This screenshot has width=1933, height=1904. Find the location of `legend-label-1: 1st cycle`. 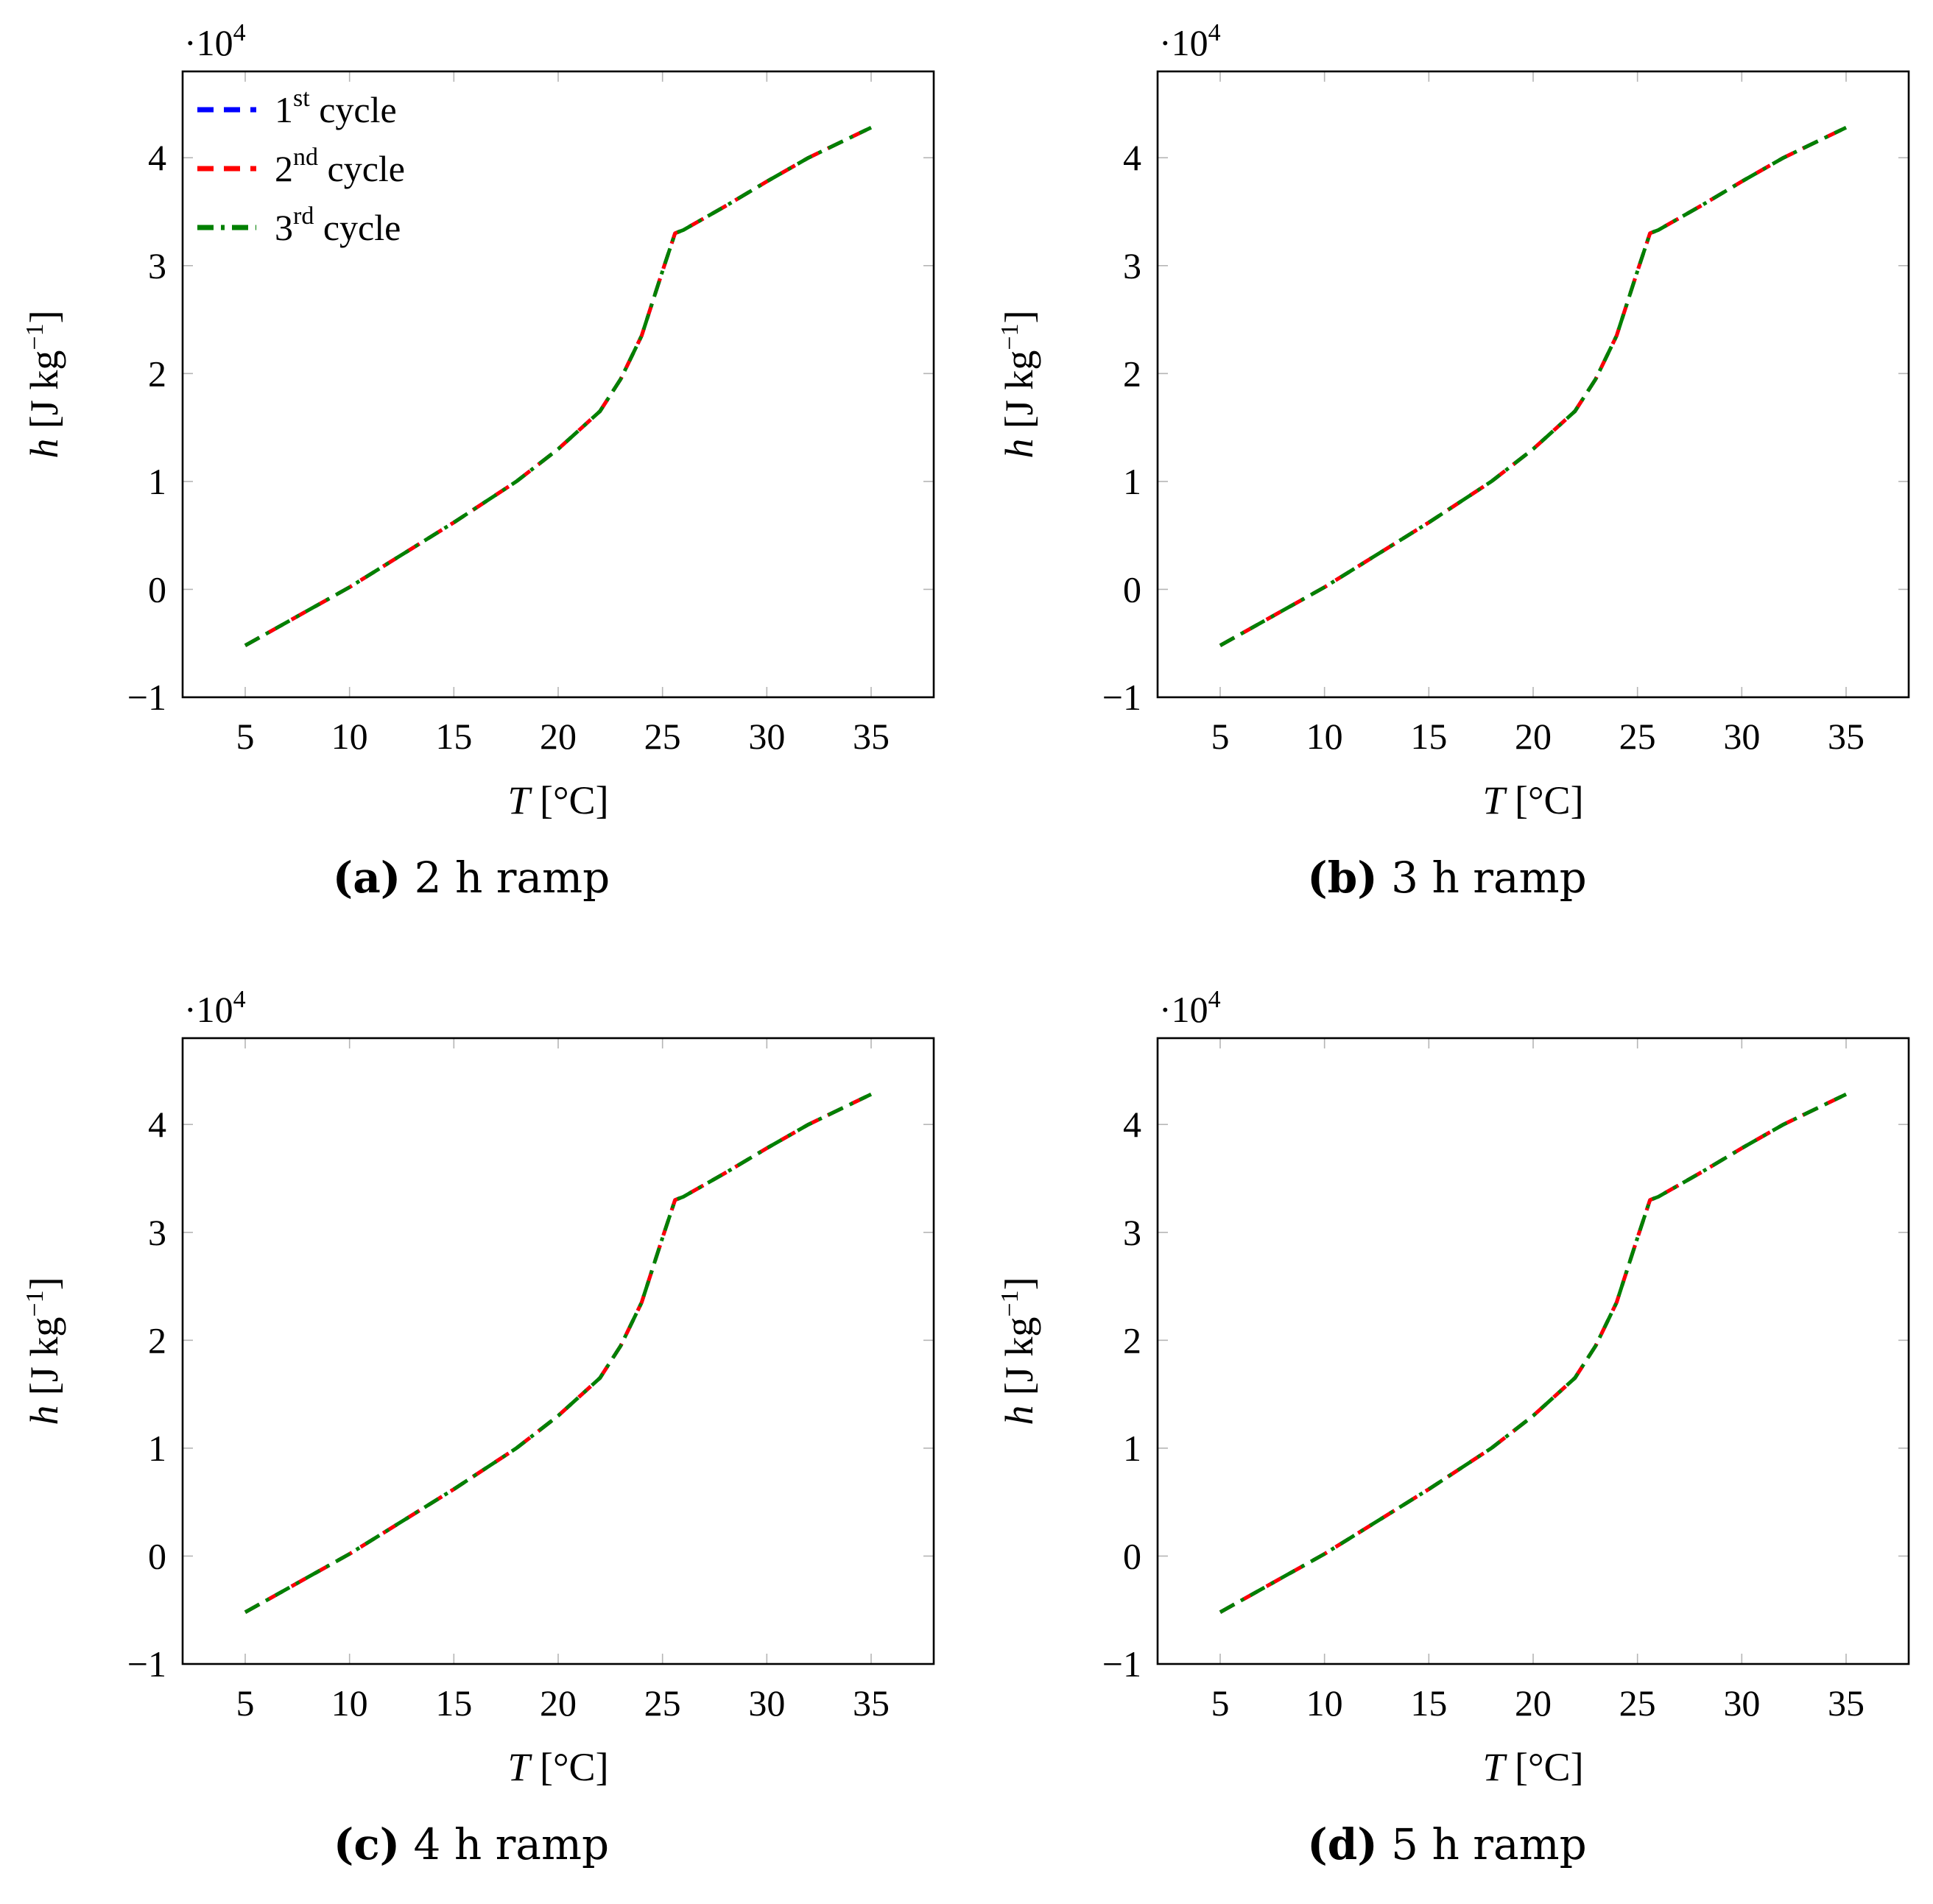

legend-label-1: 1st cycle is located at coordinates (336, 108).